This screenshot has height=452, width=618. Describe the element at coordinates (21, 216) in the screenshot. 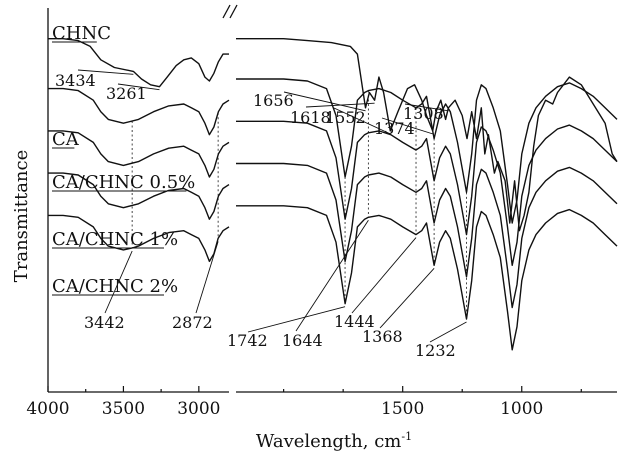

I see `y-axis-title: Transmittance` at that location.